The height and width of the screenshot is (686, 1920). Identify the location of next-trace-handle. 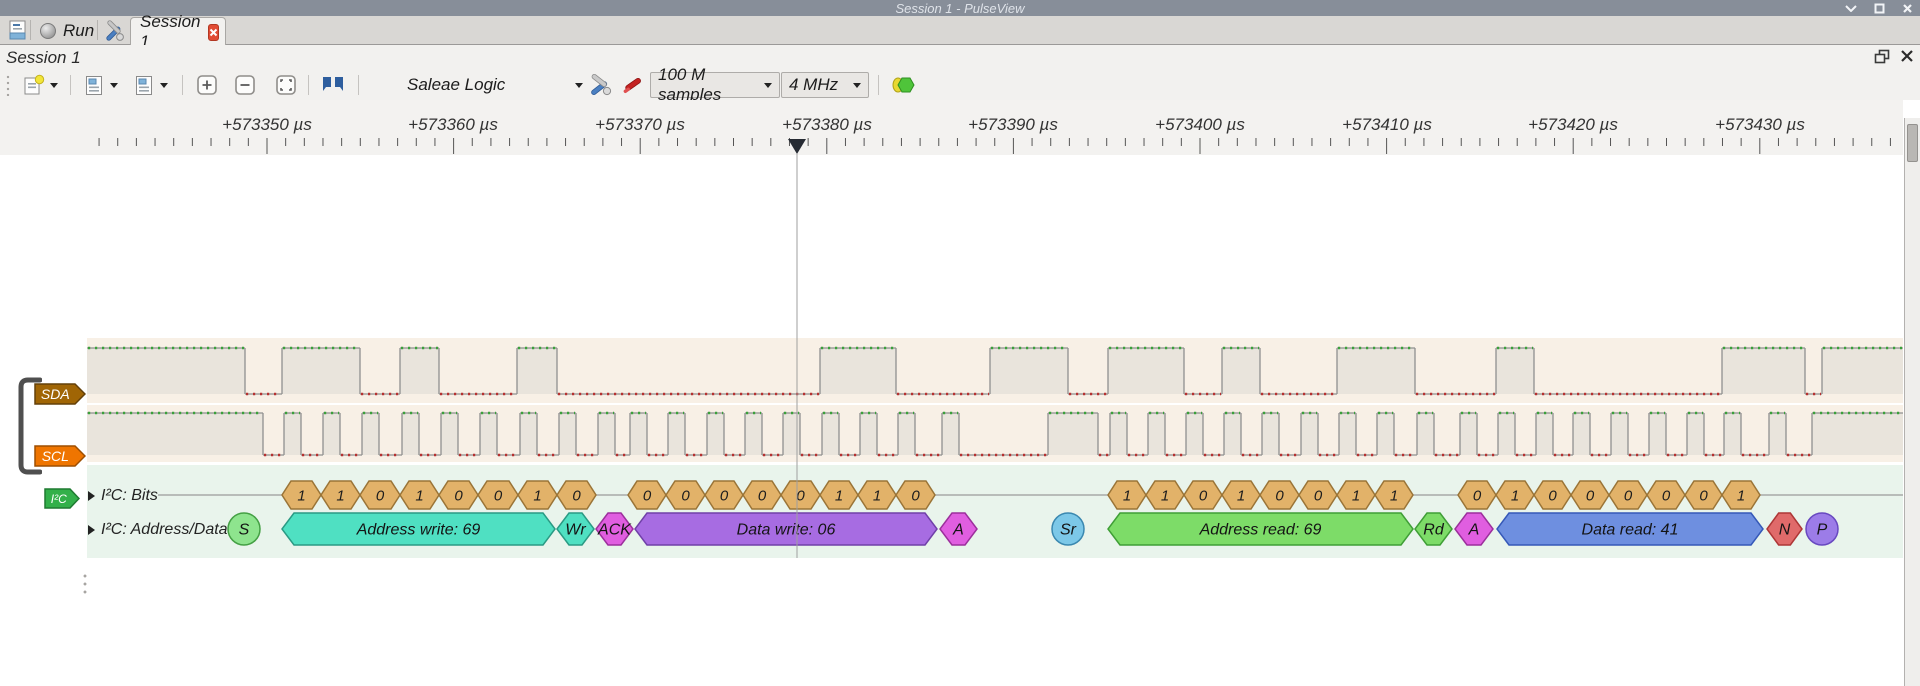
(85, 583).